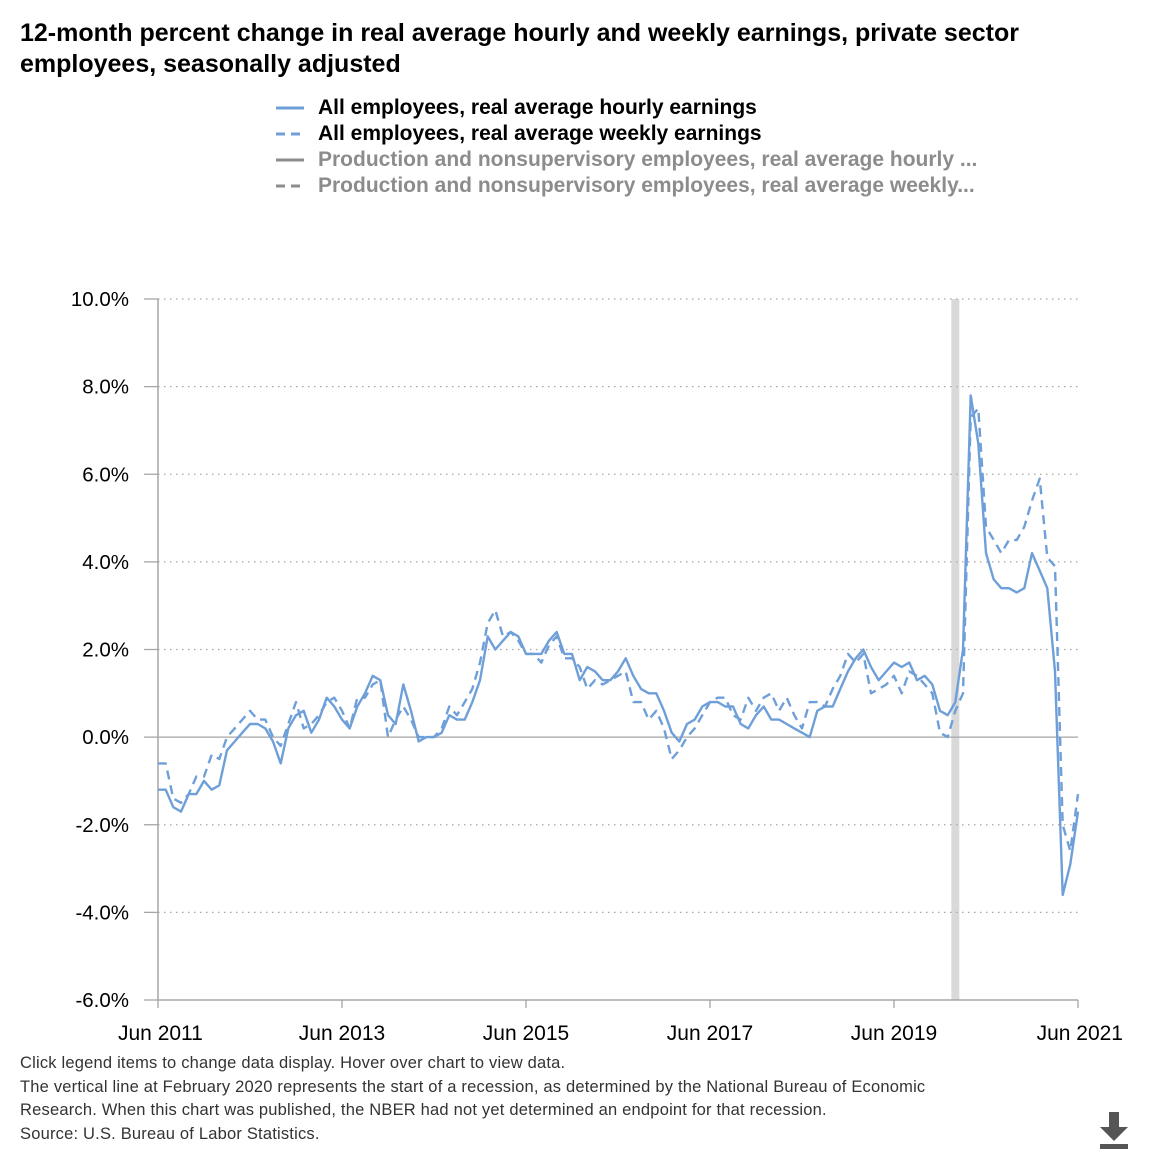 The height and width of the screenshot is (1160, 1160). Describe the element at coordinates (102, 1000) in the screenshot. I see `y-tick-label: -6.0%` at that location.